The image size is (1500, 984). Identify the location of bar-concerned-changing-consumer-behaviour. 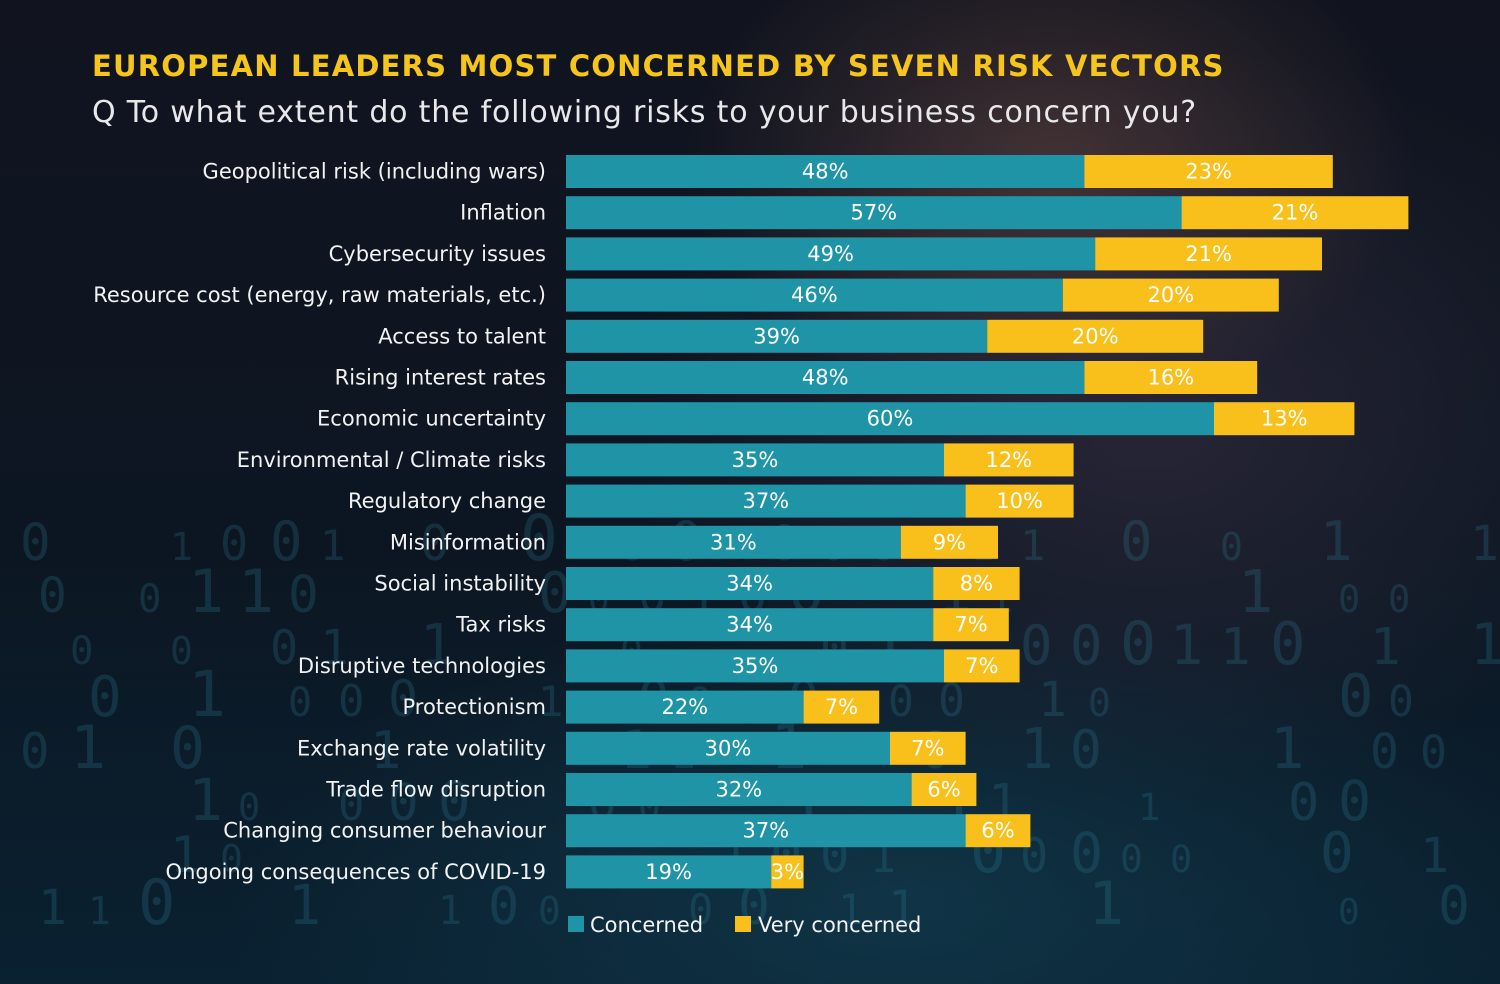
(766, 831).